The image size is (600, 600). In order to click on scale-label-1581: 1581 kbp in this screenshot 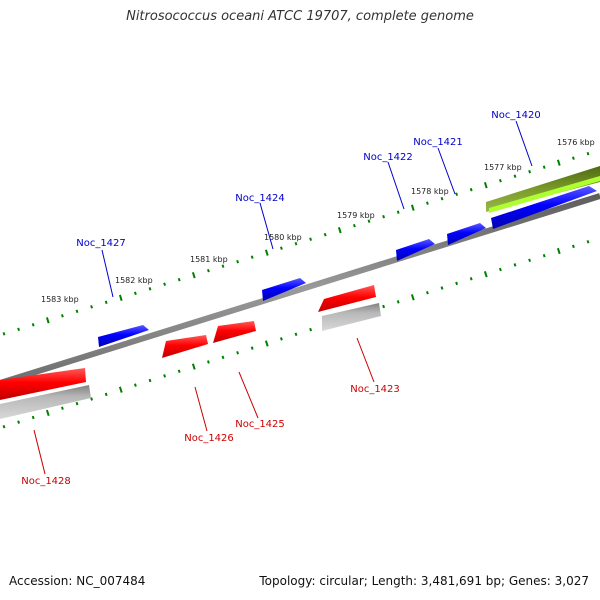, I will do `click(209, 259)`.